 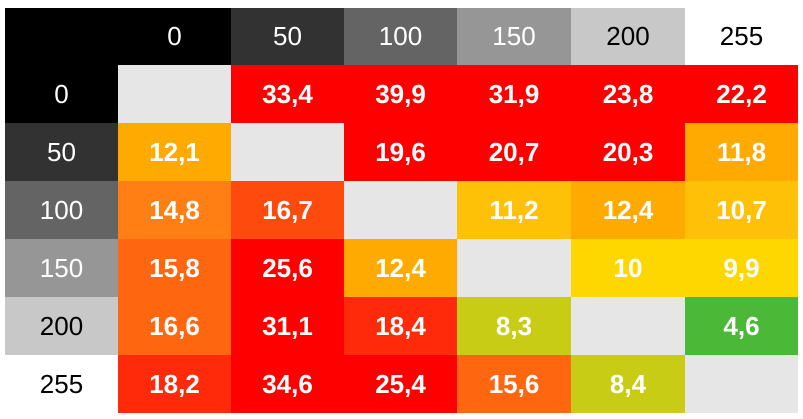 What do you see at coordinates (61, 36) in the screenshot?
I see `corner-cell` at bounding box center [61, 36].